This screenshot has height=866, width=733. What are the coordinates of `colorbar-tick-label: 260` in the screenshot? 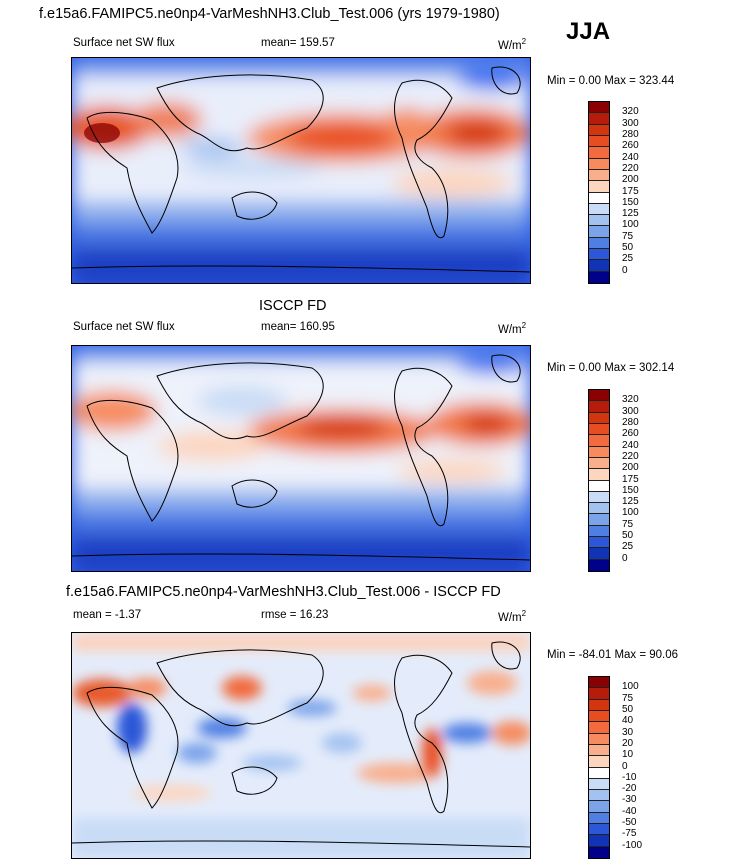 It's located at (630, 146).